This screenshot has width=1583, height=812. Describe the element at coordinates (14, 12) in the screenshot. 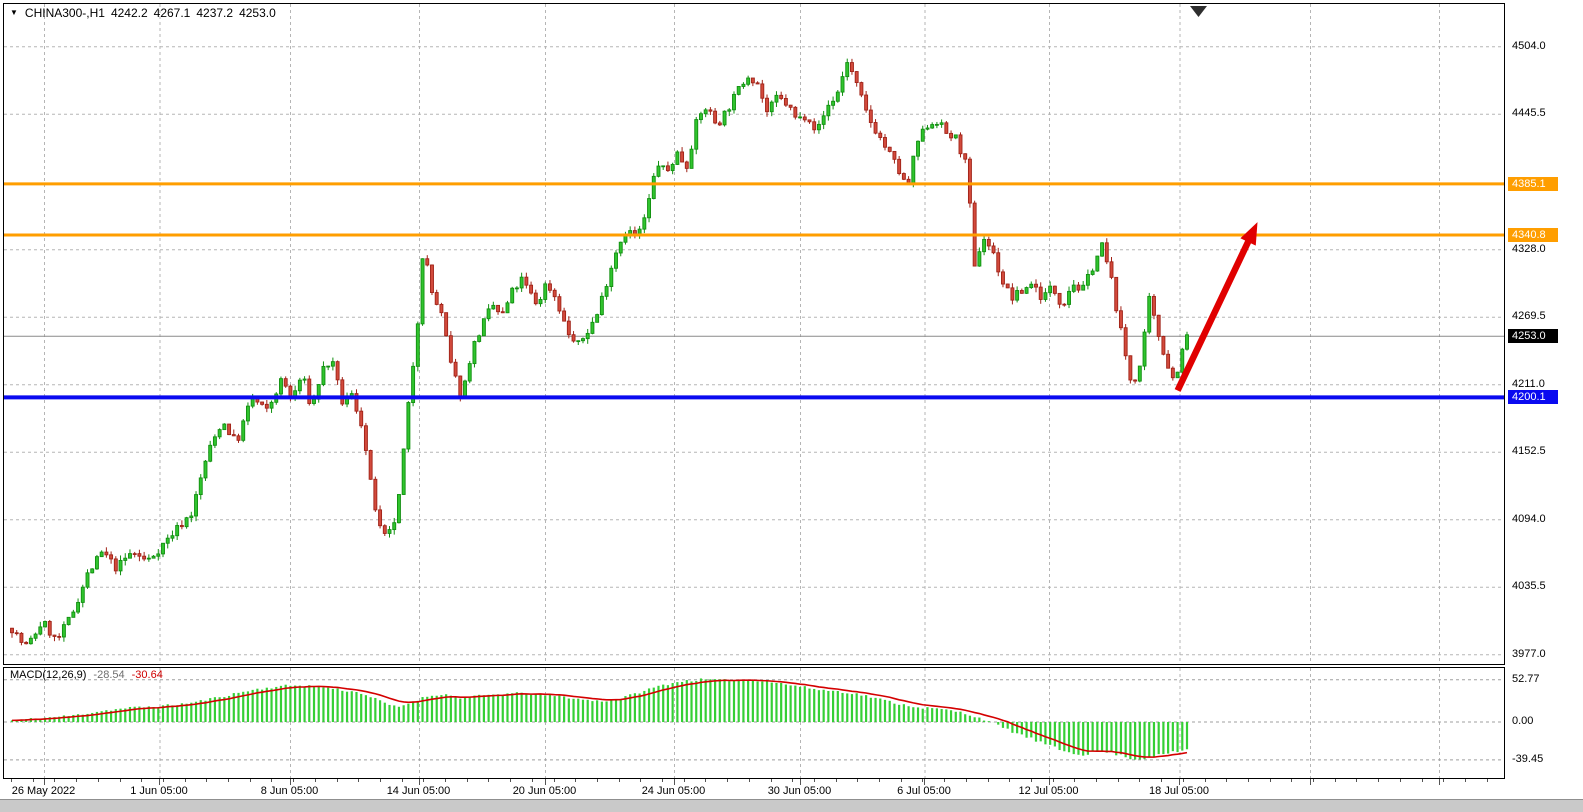

I see `symbol-dropdown-icon: ▼` at that location.